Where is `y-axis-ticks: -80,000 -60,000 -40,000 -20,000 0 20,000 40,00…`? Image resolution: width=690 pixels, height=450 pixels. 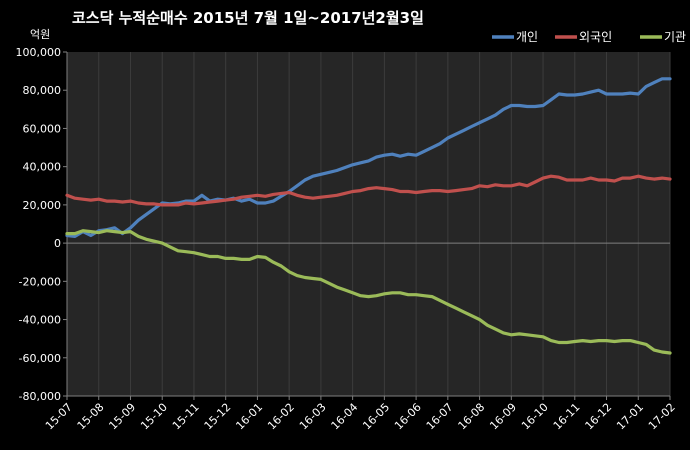
y-axis-ticks: -80,000 -60,000 -40,000 -20,000 0 20,000 40,00… is located at coordinates (41, 224).